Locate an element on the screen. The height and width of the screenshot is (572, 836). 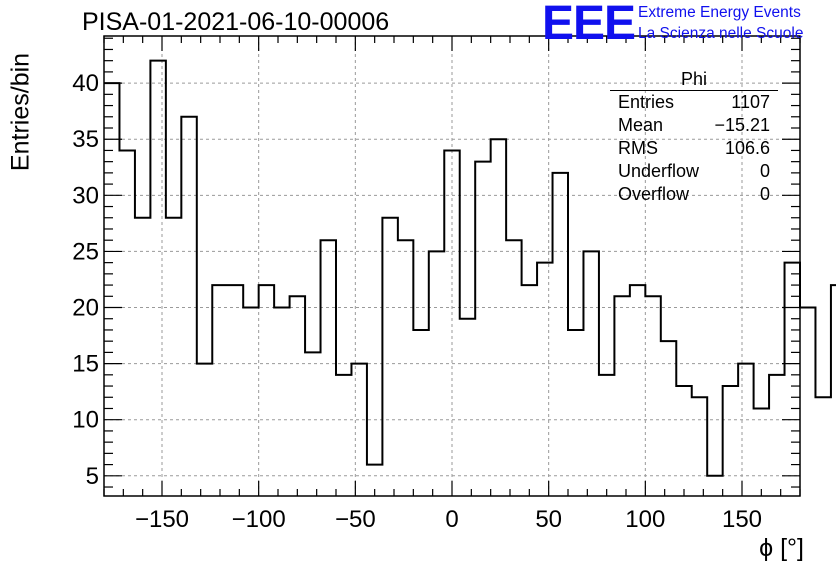
x-tick-label: −100 is located at coordinates (259, 519).